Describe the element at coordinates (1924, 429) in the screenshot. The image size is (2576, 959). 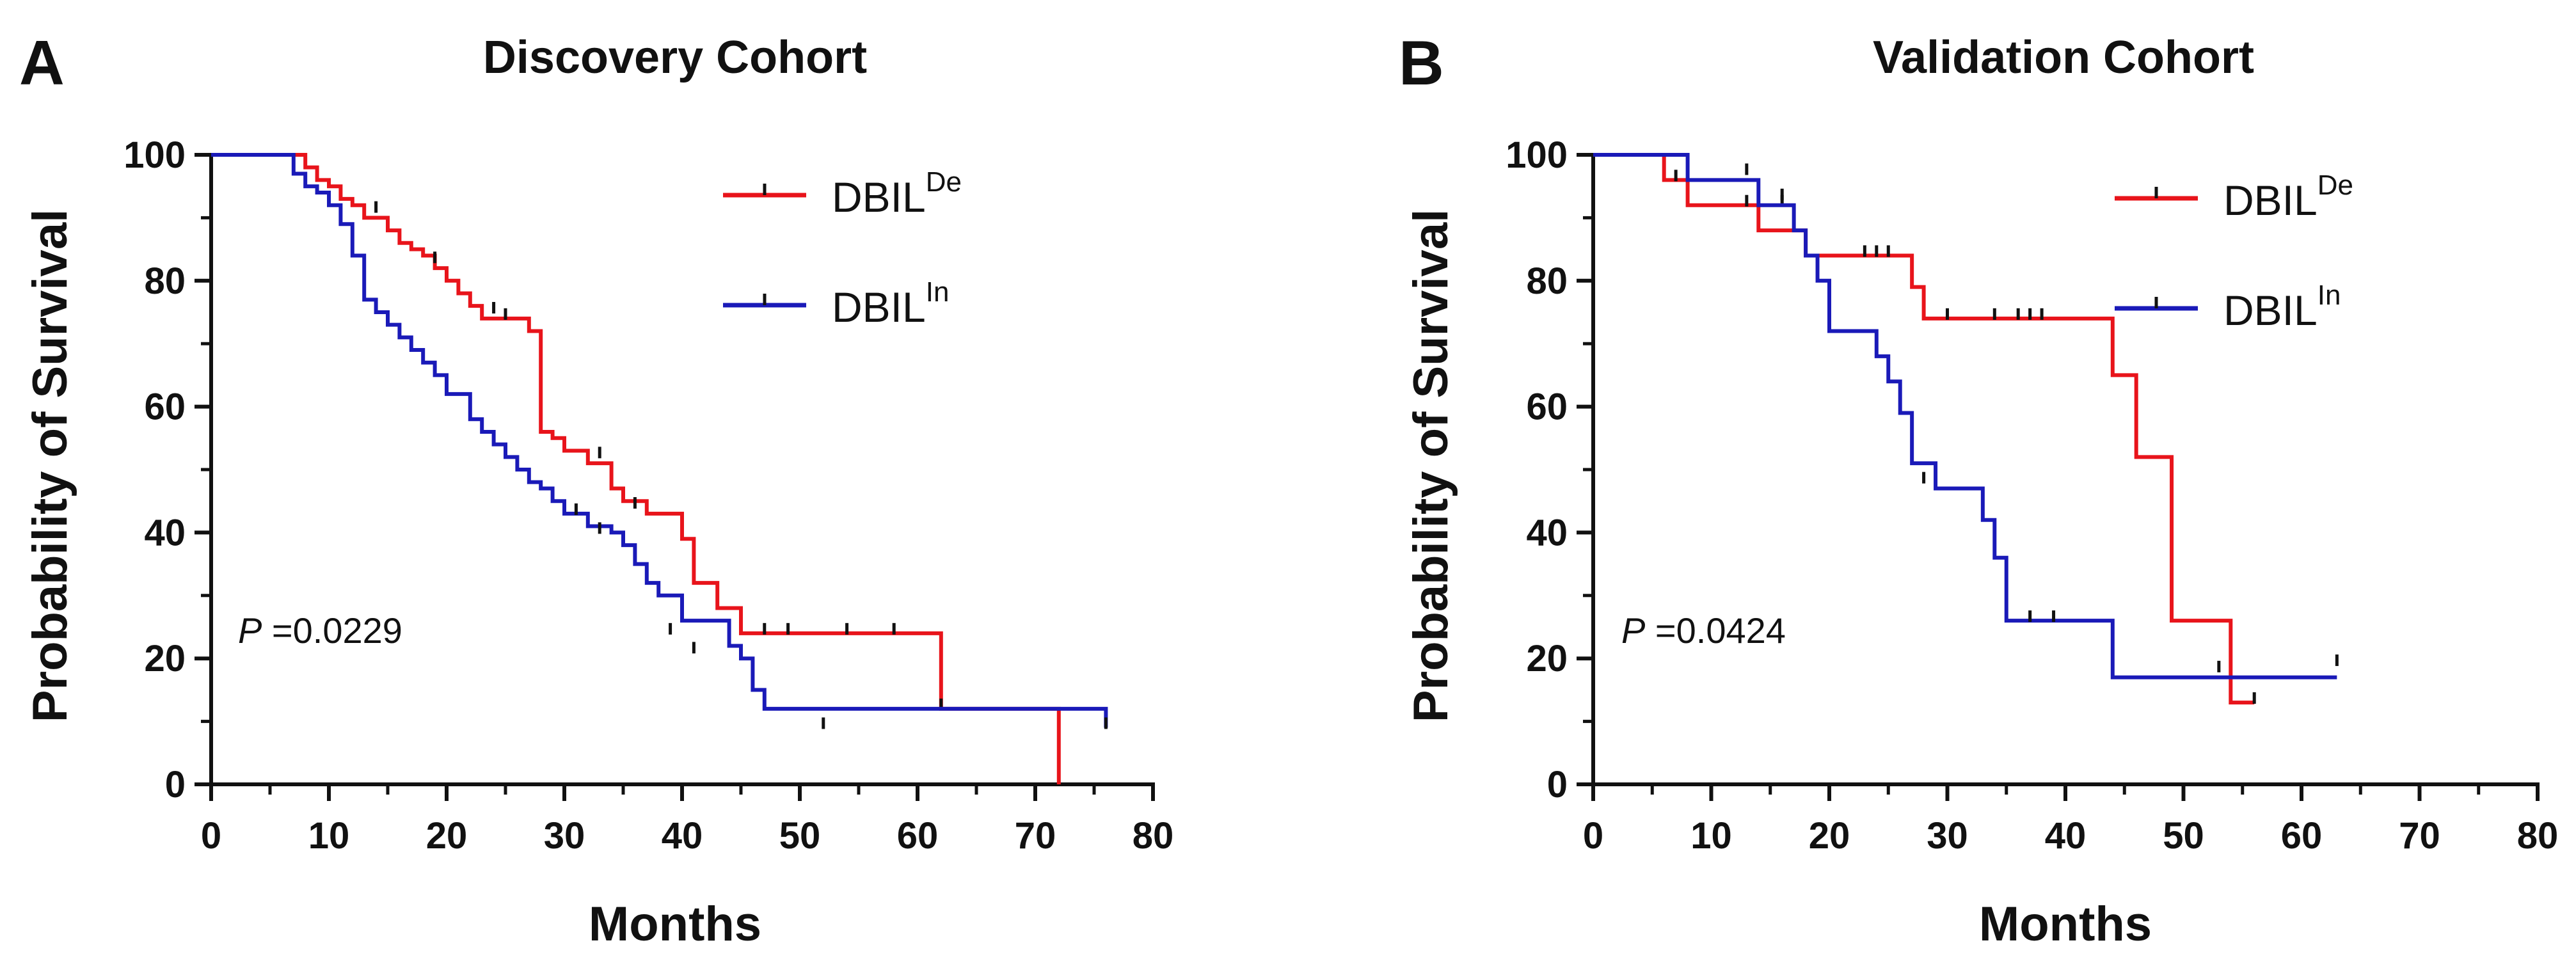
I see `survival-curve-de` at that location.